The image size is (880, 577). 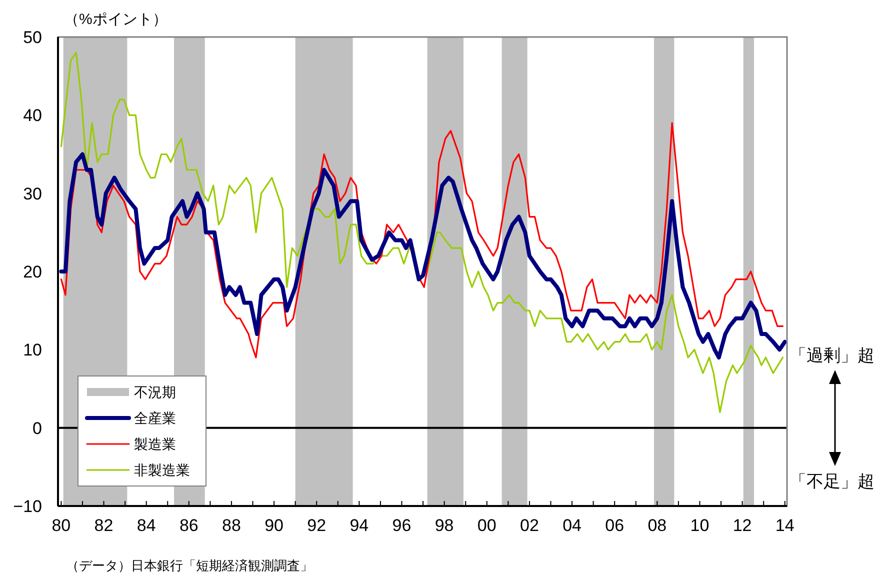 What do you see at coordinates (529, 525) in the screenshot?
I see `x-tick-label: 02` at bounding box center [529, 525].